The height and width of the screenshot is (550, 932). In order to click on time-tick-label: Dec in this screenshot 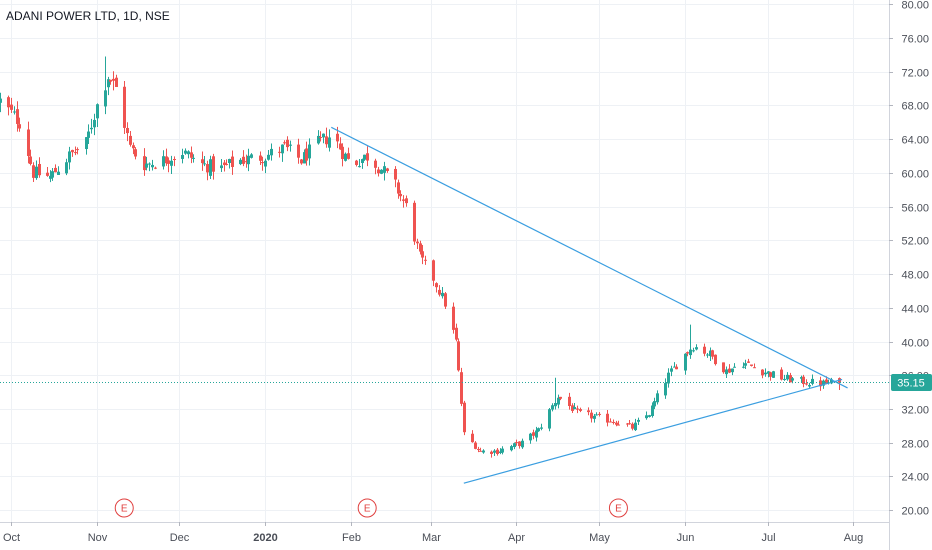, I will do `click(180, 538)`.